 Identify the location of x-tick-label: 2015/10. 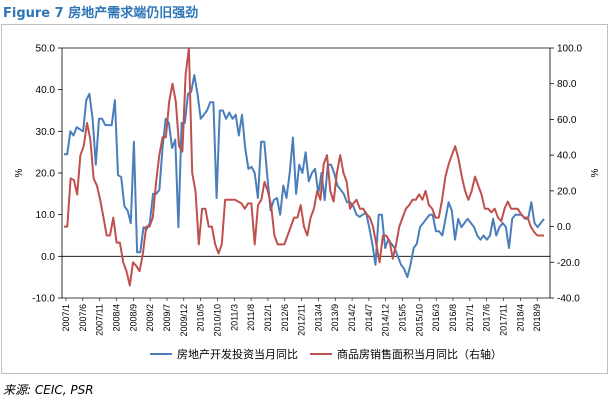
(419, 320).